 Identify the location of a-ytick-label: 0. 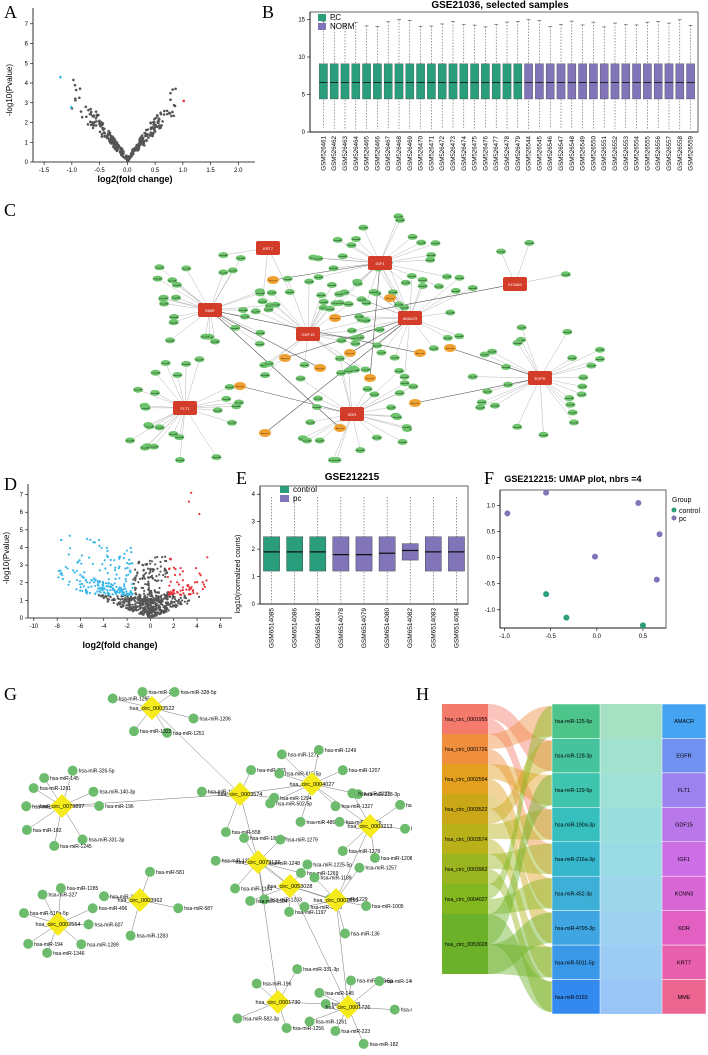
(27, 163).